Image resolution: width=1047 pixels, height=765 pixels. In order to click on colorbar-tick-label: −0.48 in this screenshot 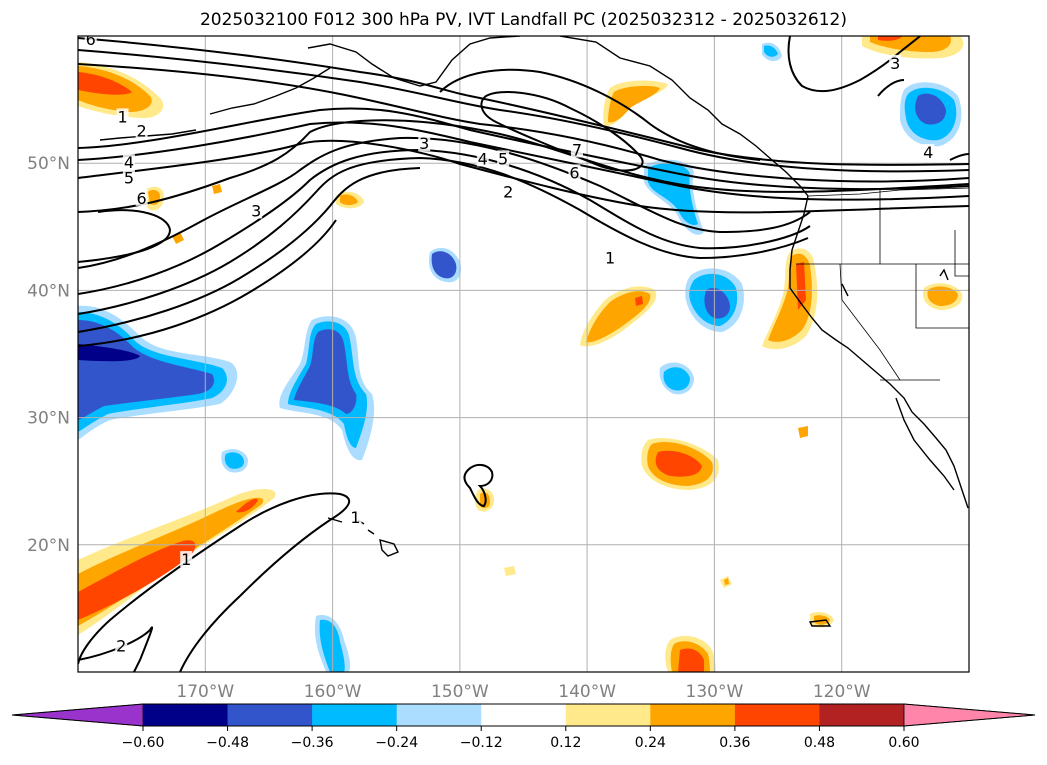, I will do `click(227, 743)`.